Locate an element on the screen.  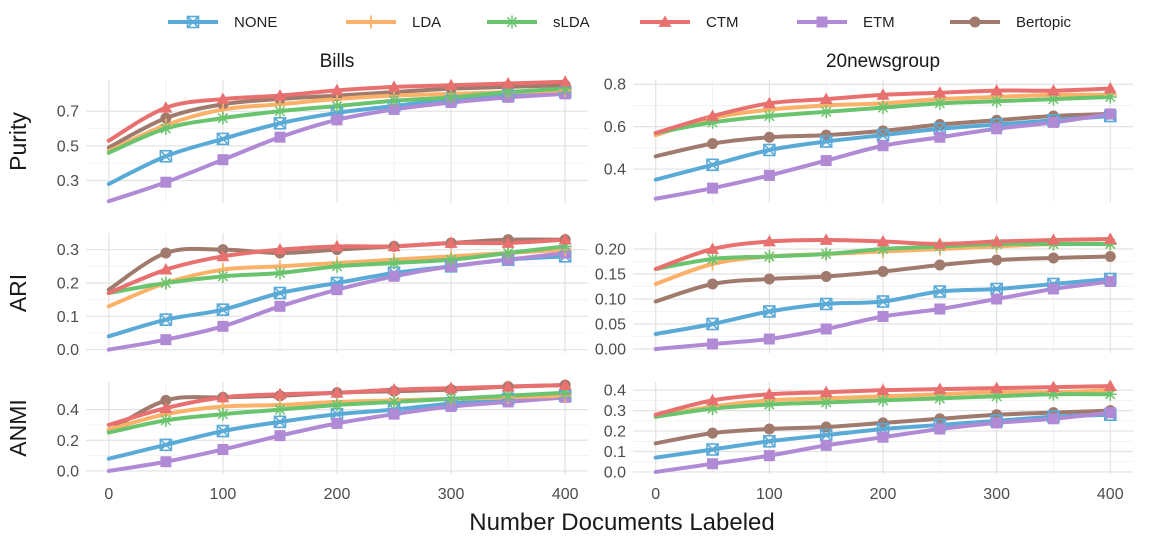
y-tick-label: 0.15 is located at coordinates (610, 275).